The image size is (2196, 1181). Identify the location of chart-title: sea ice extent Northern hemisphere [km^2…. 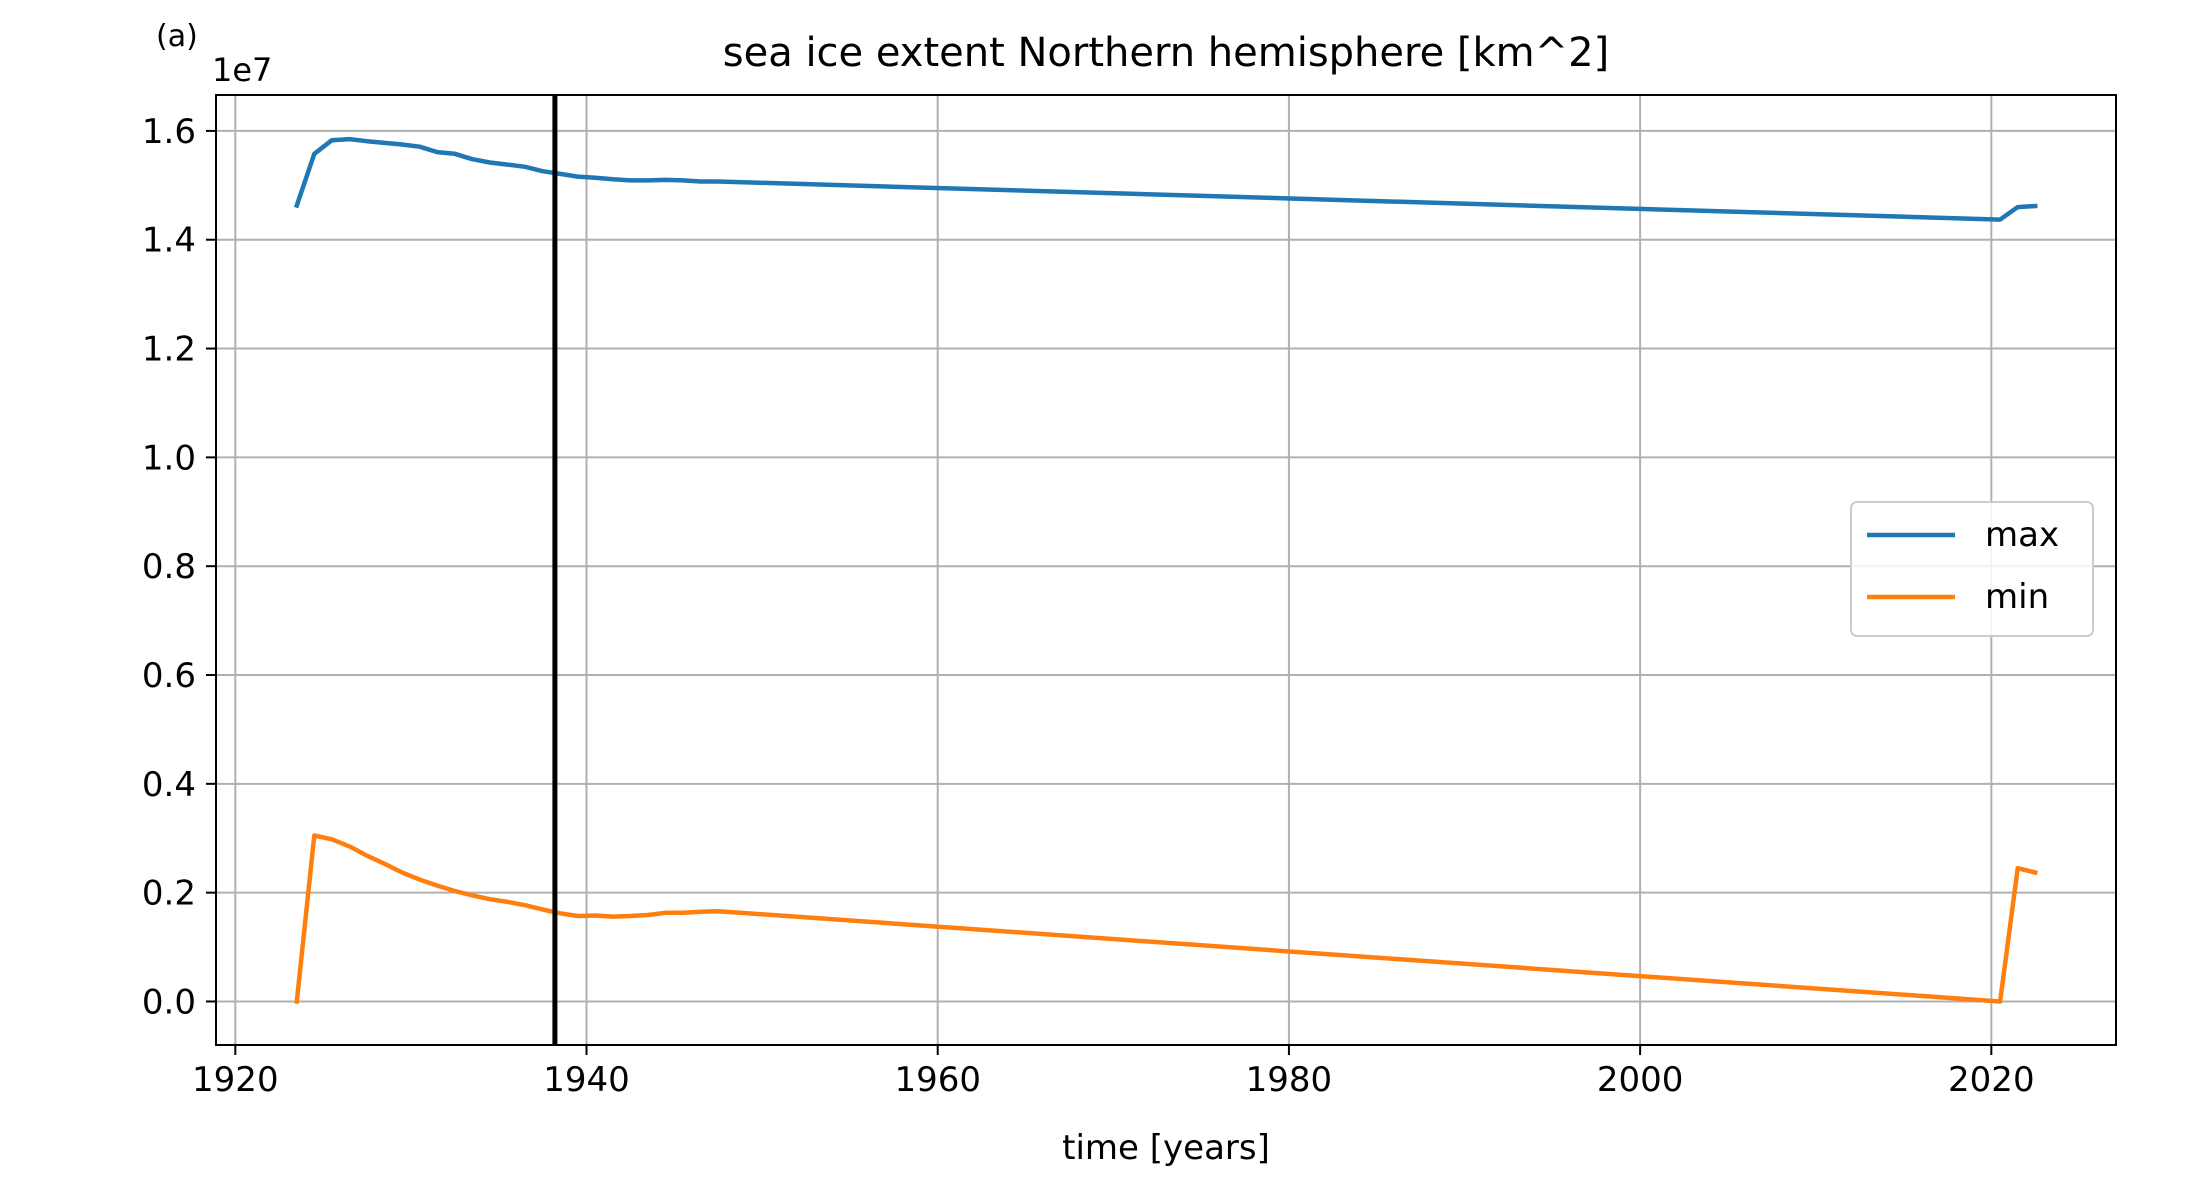
(1166, 53).